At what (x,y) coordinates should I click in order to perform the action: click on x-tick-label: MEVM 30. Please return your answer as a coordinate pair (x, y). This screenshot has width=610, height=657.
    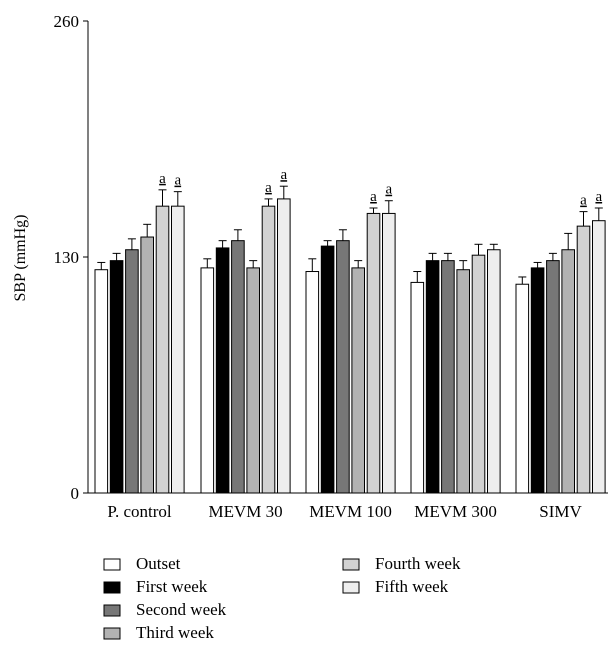
    Looking at the image, I should click on (245, 511).